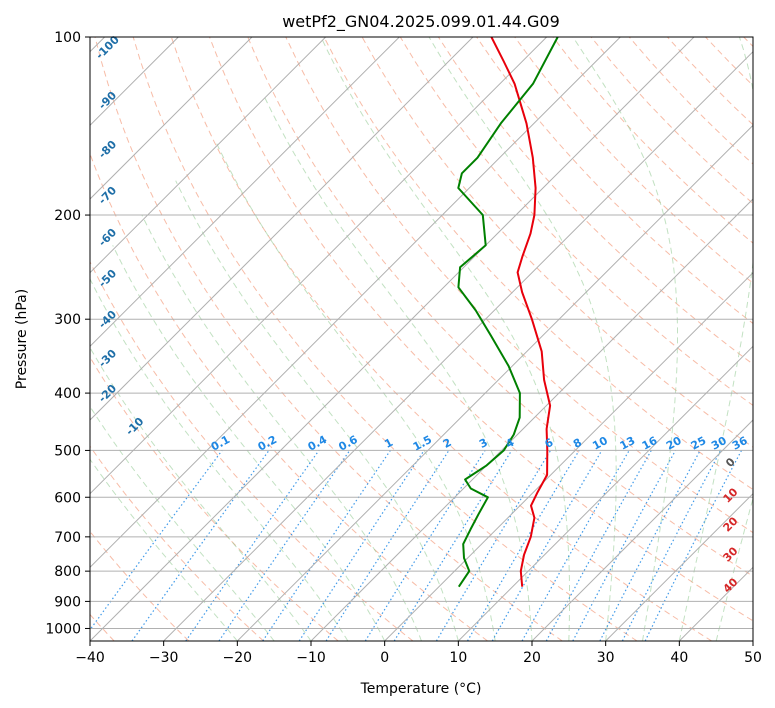 The image size is (775, 708). Describe the element at coordinates (458, 658) in the screenshot. I see `x-tick-label: 10` at that location.